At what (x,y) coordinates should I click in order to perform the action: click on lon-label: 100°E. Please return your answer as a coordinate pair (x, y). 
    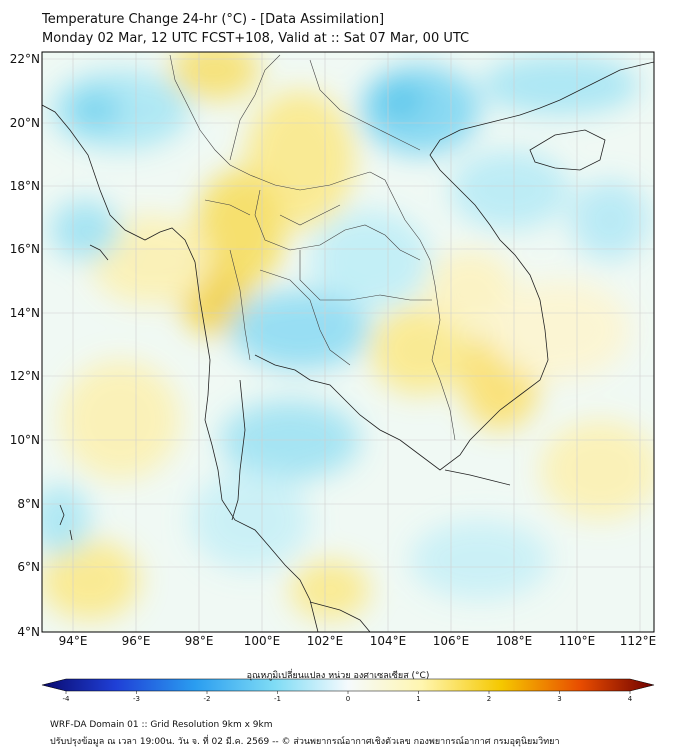
    Looking at the image, I should click on (262, 641).